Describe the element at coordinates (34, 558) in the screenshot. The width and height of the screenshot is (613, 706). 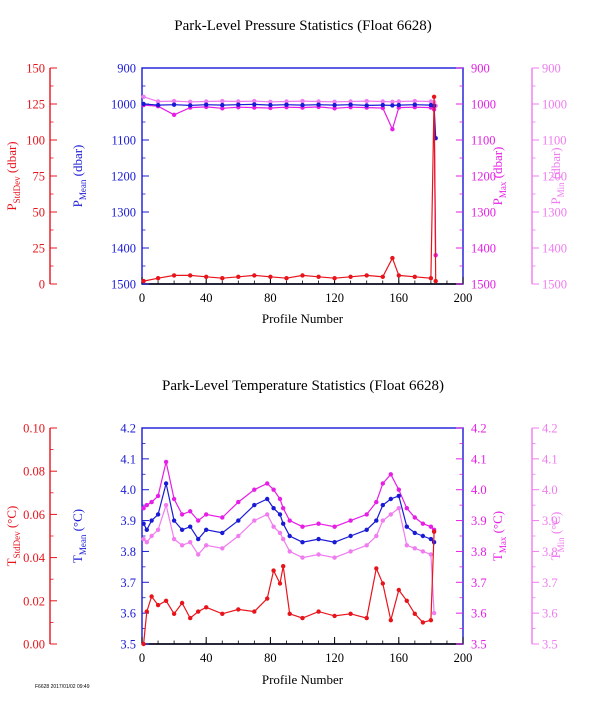
I see `y-tick-label: 0.04` at that location.